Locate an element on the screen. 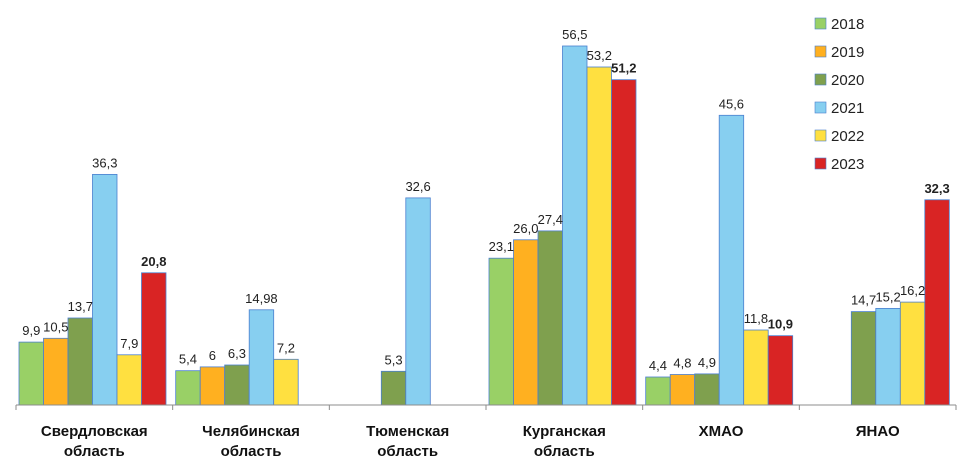 This screenshot has height=462, width=974. category-label-1: Челябинская область is located at coordinates (251, 441).